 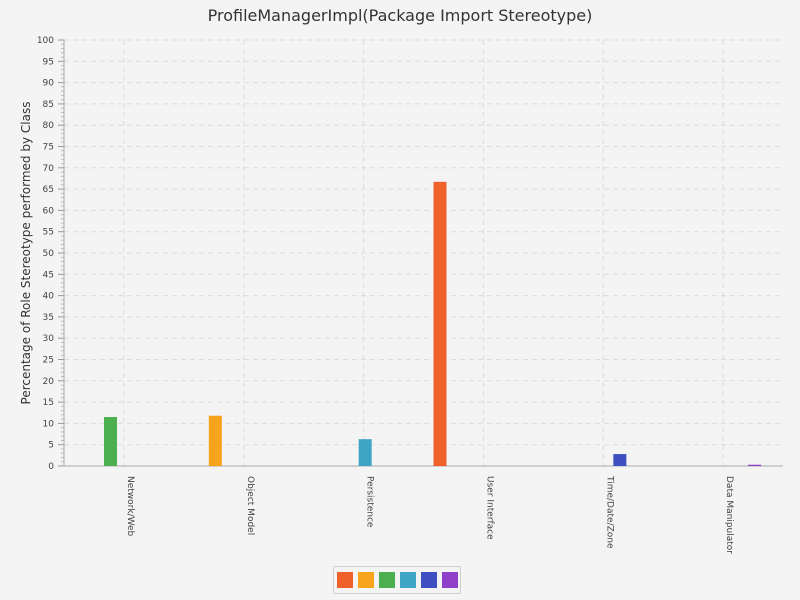 What do you see at coordinates (489, 508) in the screenshot?
I see `x-tick-label: User Interface` at bounding box center [489, 508].